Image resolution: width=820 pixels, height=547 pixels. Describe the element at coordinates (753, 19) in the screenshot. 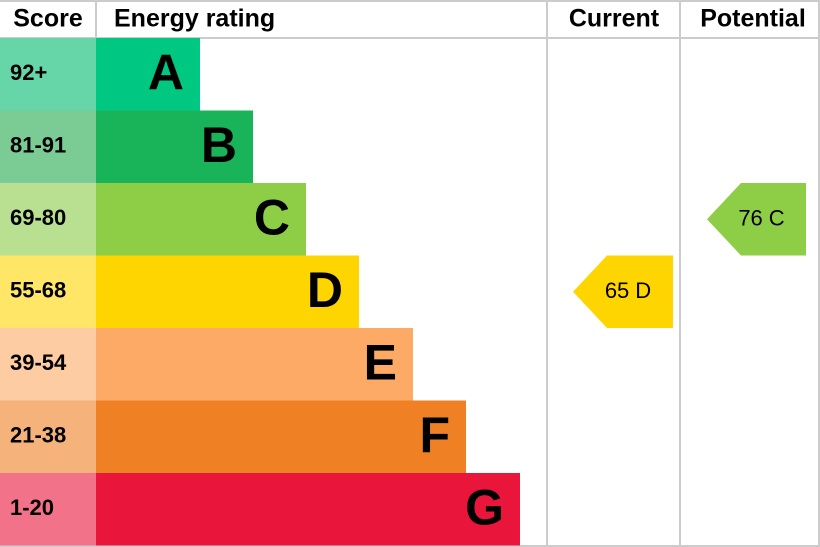

I see `potential-header: Potential` at that location.